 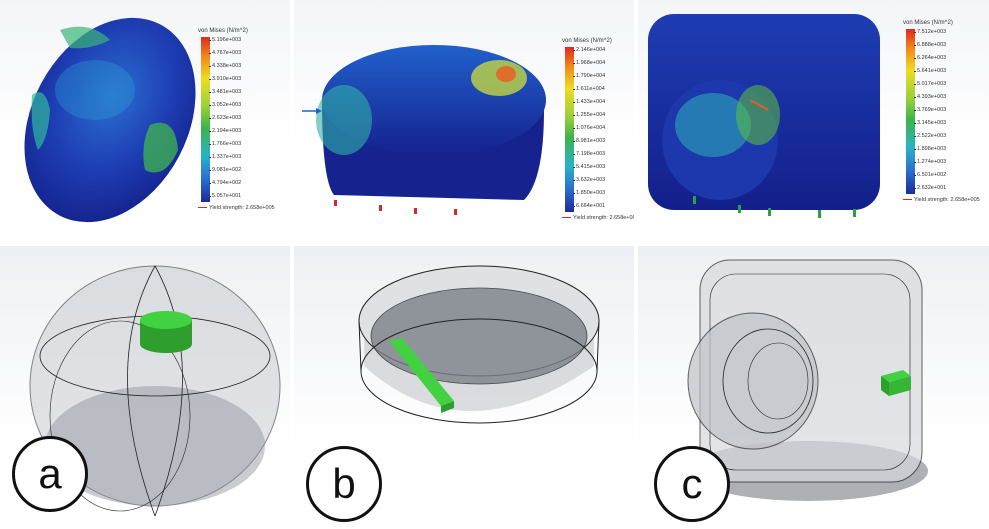 I want to click on label-a-badge: a, so click(x=50, y=474).